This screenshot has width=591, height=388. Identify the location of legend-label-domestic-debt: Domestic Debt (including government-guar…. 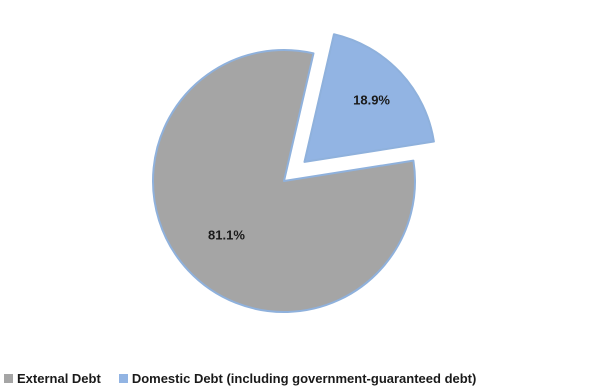
(304, 378).